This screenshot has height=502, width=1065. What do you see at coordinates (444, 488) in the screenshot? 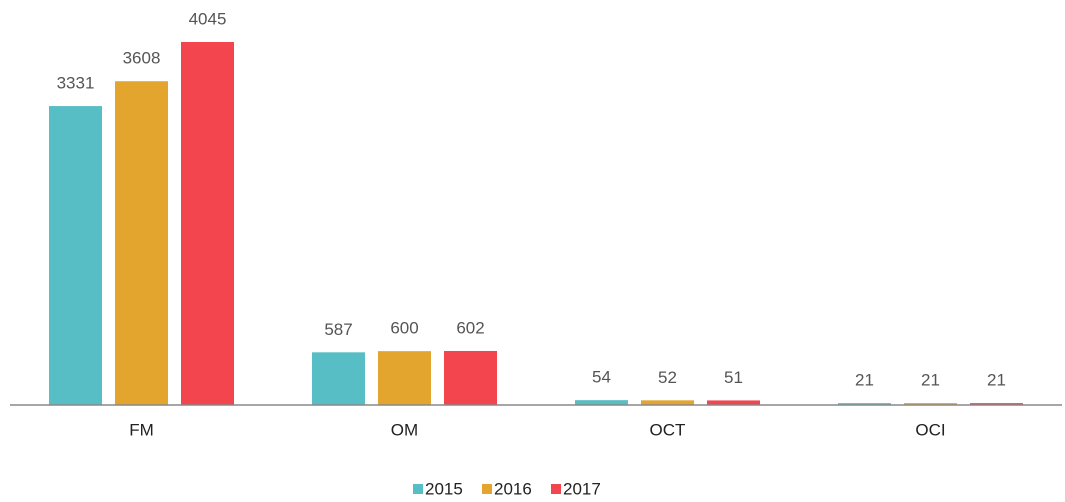
I see `legend-label: 2015` at bounding box center [444, 488].